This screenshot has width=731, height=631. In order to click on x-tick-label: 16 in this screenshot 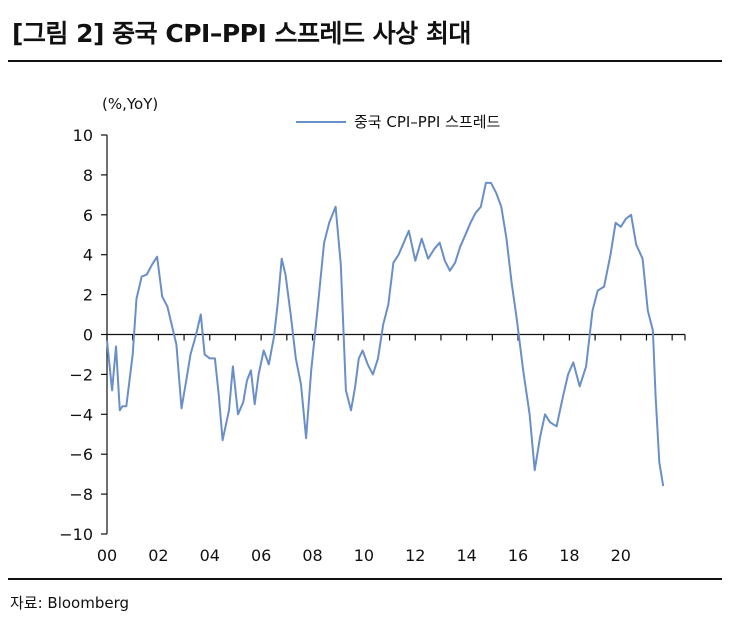, I will do `click(518, 555)`.